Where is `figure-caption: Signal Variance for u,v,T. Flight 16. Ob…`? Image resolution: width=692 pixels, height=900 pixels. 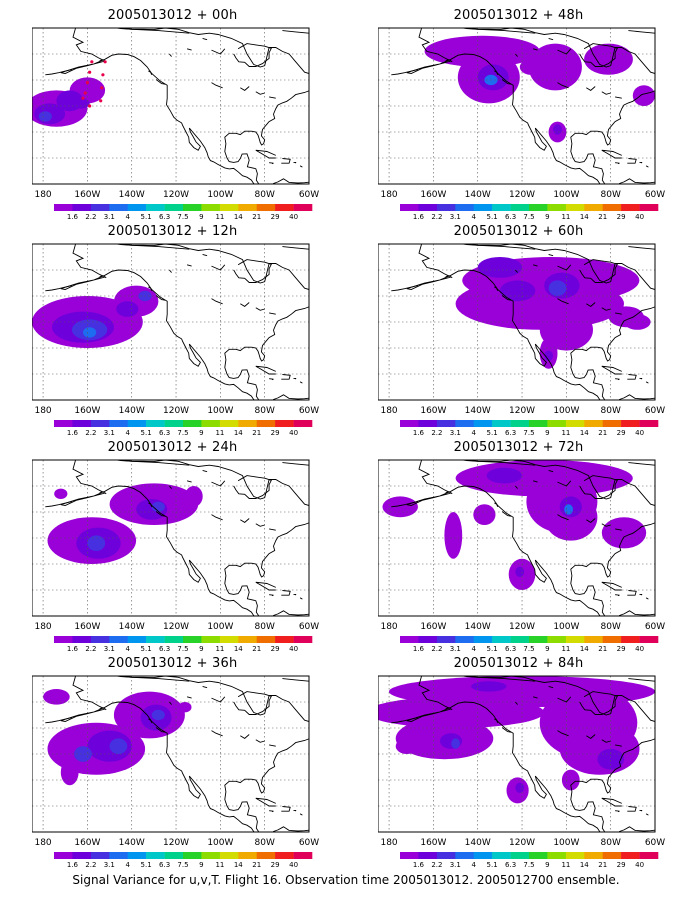
figure-caption: Signal Variance for u,v,T. Flight 16. Ob… is located at coordinates (346, 880).